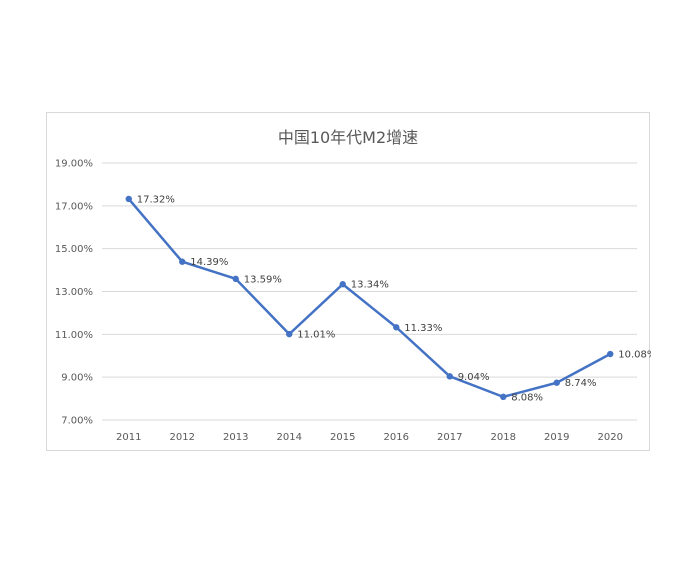 This screenshot has height=564, width=696. Describe the element at coordinates (77, 421) in the screenshot. I see `y-tick-label: 7.00%` at that location.